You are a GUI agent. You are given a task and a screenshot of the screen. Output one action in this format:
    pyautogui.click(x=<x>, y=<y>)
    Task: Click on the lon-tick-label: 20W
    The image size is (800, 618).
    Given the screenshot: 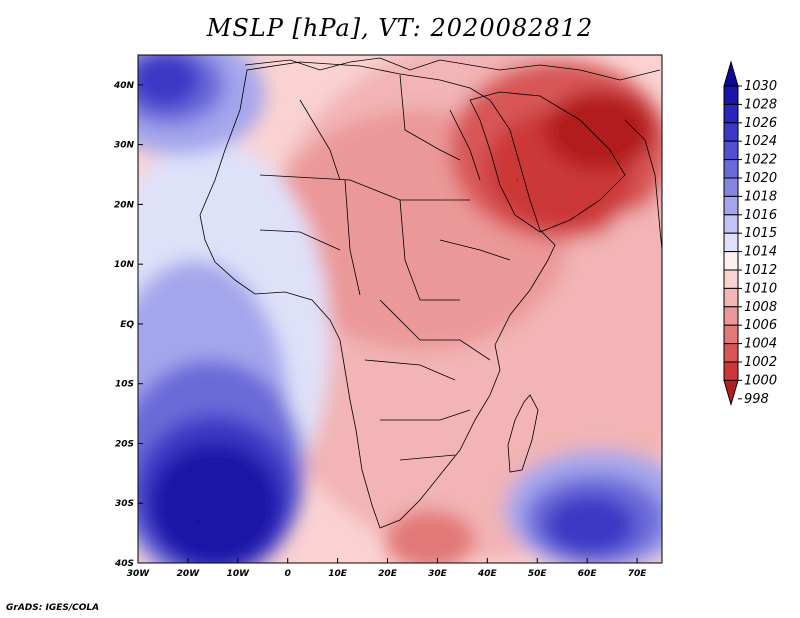 What is the action you would take?
    pyautogui.click(x=189, y=574)
    